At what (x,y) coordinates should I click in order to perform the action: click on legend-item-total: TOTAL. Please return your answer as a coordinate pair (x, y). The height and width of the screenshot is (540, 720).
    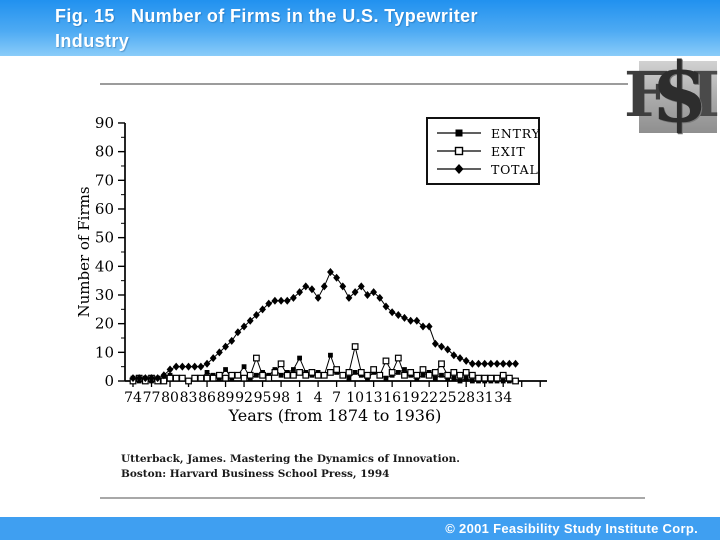
    Looking at the image, I should click on (487, 169).